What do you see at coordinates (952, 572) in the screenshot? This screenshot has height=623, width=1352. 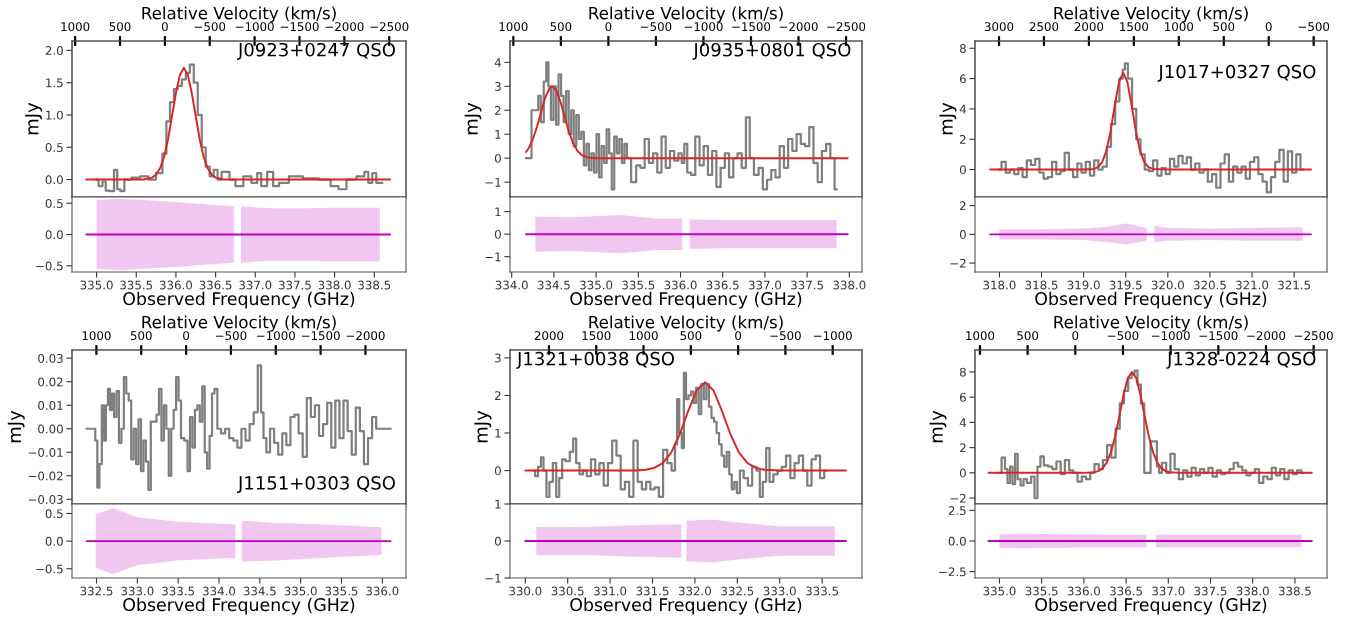 I see `y-tick-label: −2.5` at bounding box center [952, 572].